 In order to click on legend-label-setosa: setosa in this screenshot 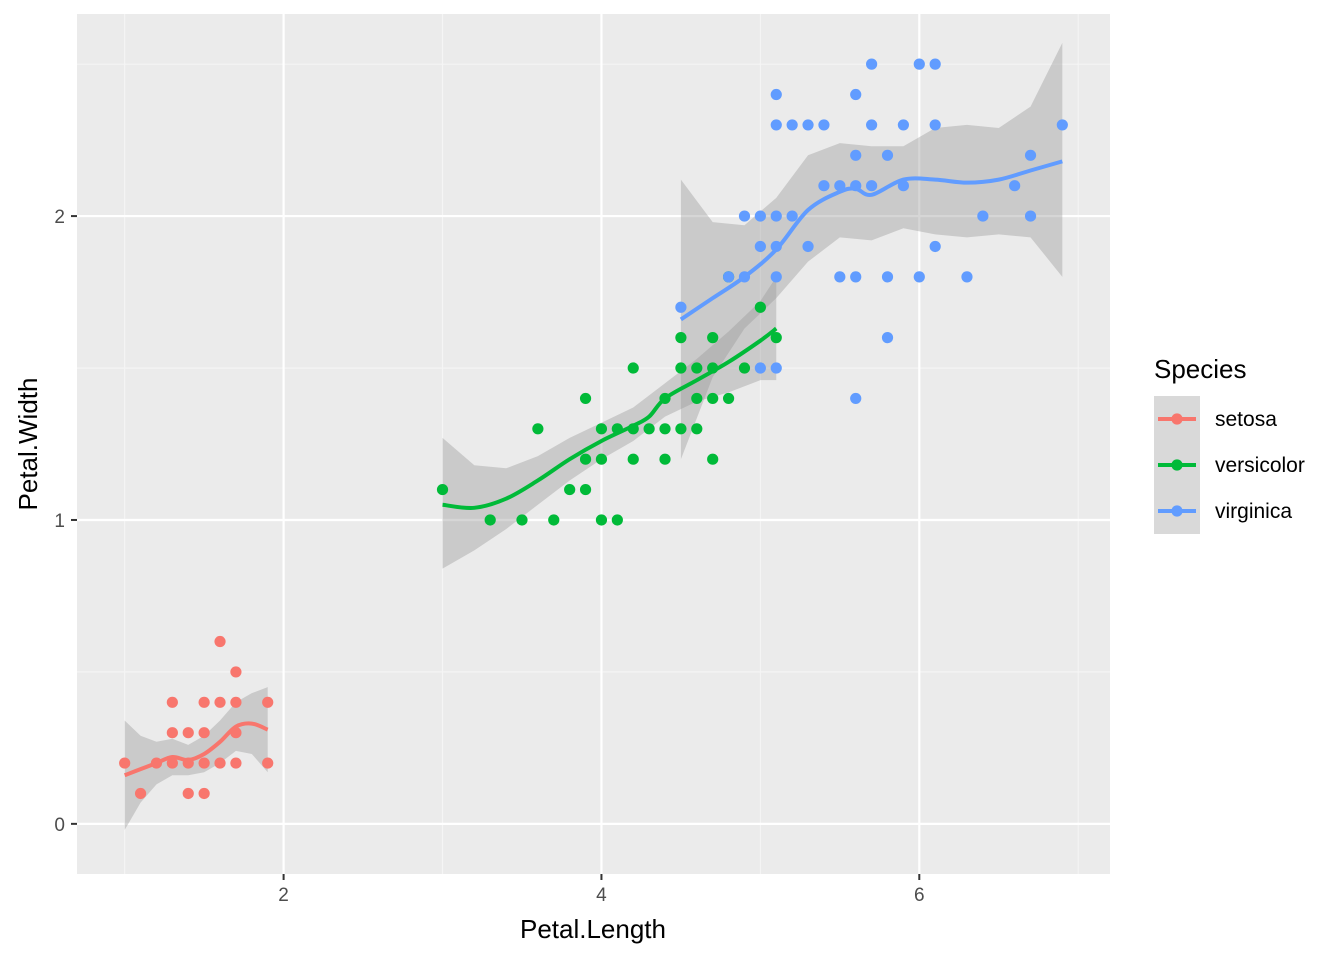, I will do `click(1246, 419)`.